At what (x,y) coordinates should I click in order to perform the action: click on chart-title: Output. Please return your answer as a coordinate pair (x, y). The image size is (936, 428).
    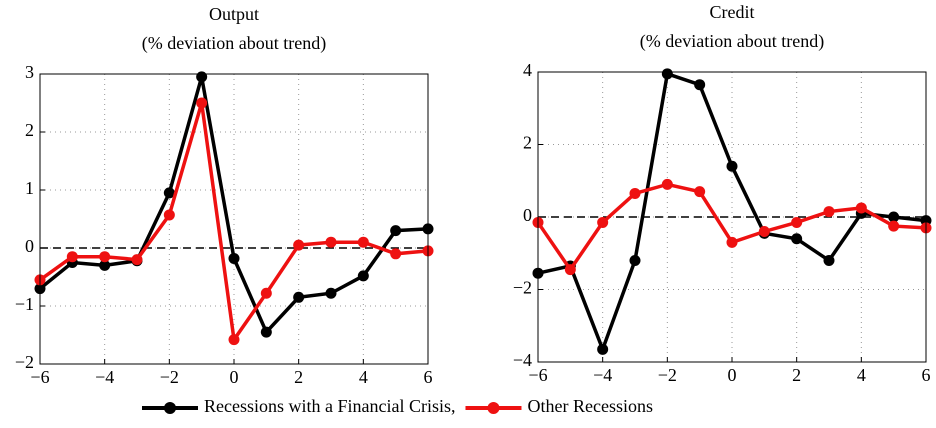
    Looking at the image, I should click on (234, 14).